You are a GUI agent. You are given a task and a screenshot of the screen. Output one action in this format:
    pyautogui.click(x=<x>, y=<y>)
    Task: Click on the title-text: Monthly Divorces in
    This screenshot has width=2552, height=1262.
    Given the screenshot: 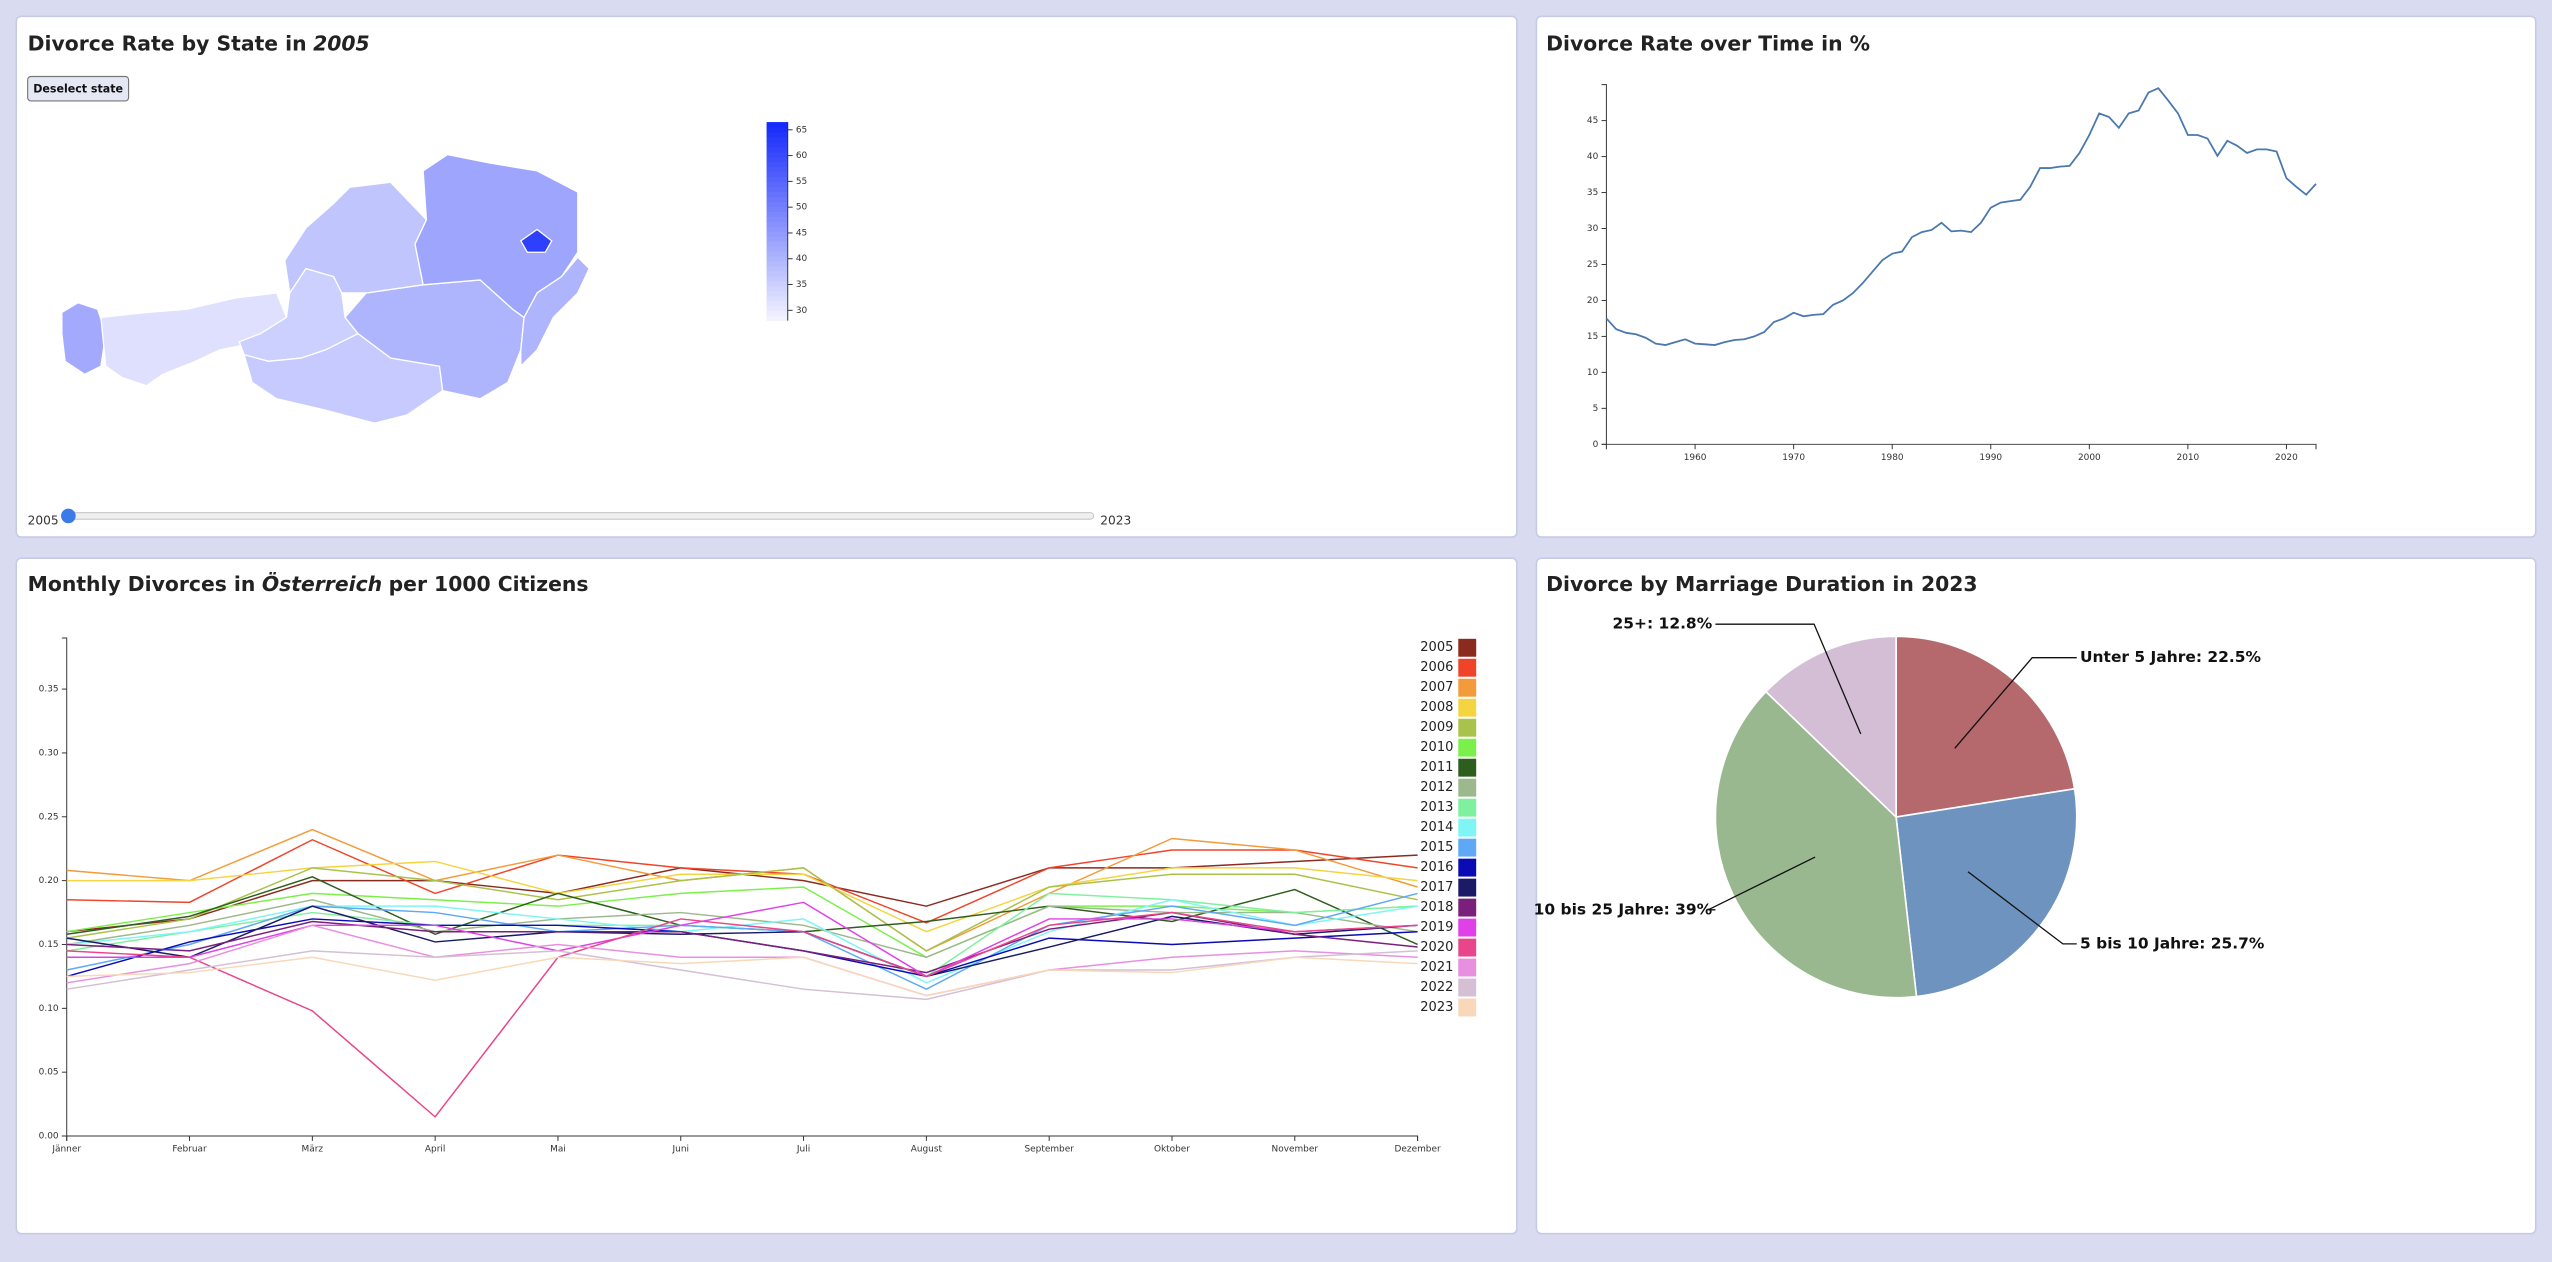 What is the action you would take?
    pyautogui.click(x=142, y=584)
    